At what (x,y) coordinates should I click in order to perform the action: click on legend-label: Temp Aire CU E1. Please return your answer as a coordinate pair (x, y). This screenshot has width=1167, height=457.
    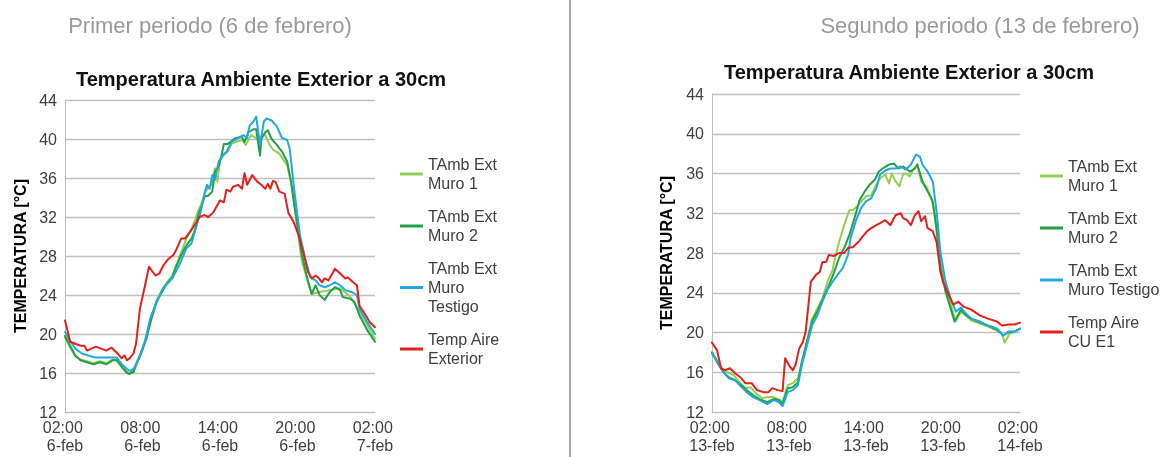
    Looking at the image, I should click on (1106, 332).